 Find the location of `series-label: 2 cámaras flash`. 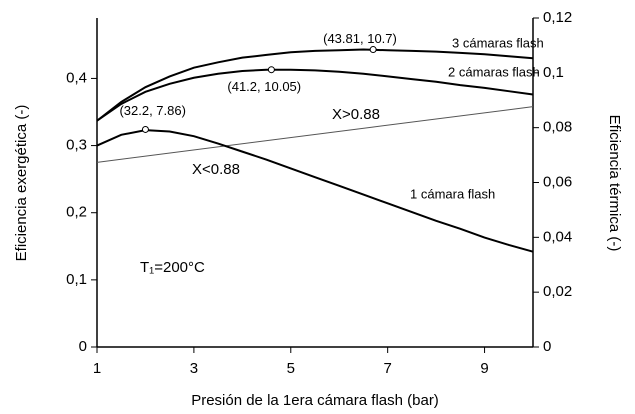

series-label: 2 cámaras flash is located at coordinates (494, 71).